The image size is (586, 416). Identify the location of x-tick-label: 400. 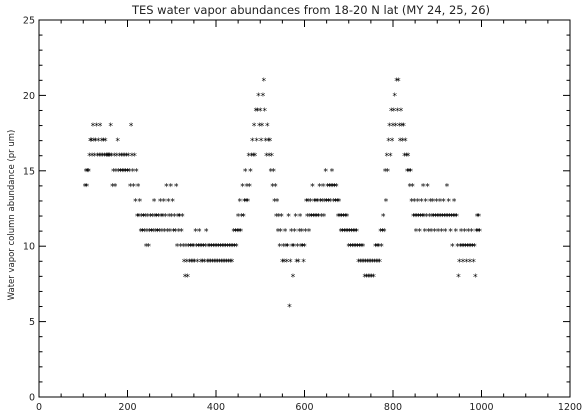
(216, 407).